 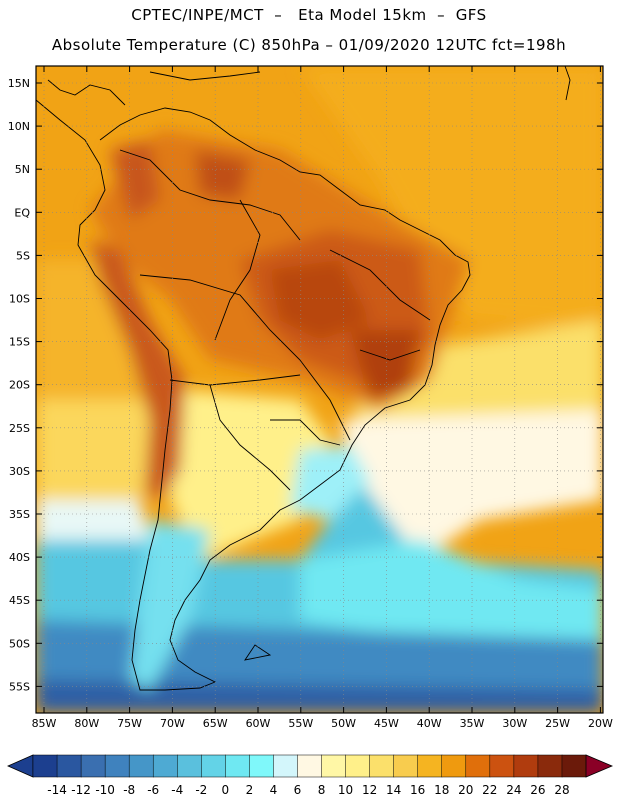 I want to click on colorbar-high-arrow, so click(x=599, y=766).